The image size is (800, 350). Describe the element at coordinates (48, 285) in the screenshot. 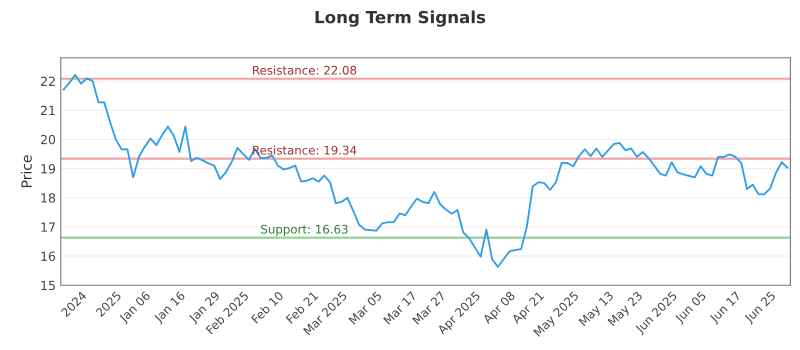

I see `y-tick-label: 15` at that location.